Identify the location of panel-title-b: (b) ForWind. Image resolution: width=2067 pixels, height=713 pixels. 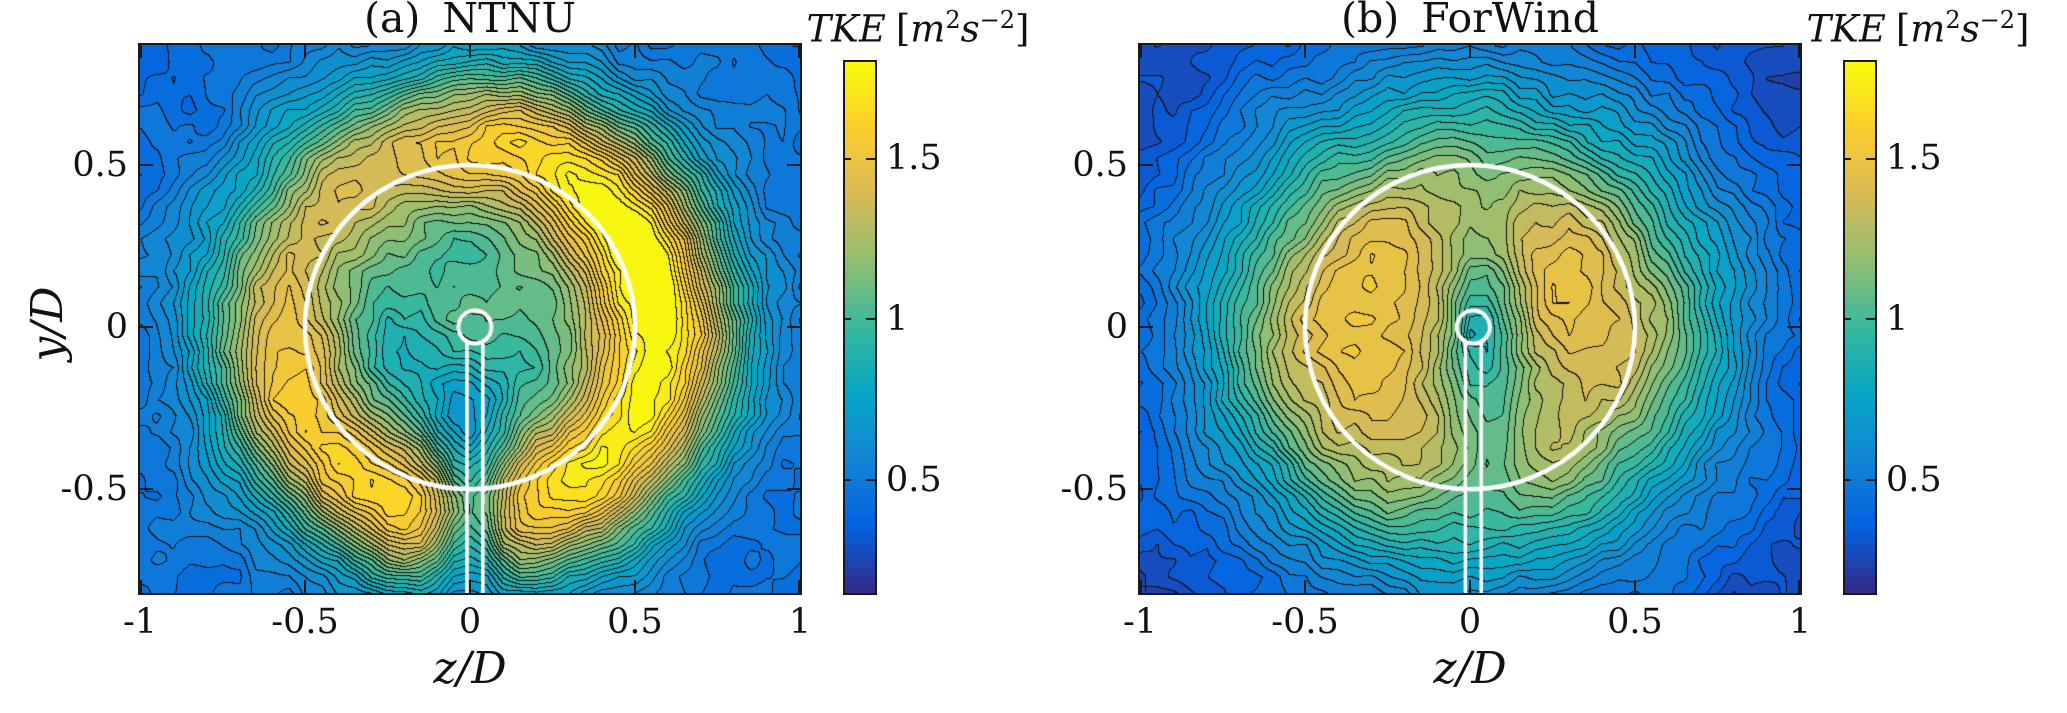
(1470, 22).